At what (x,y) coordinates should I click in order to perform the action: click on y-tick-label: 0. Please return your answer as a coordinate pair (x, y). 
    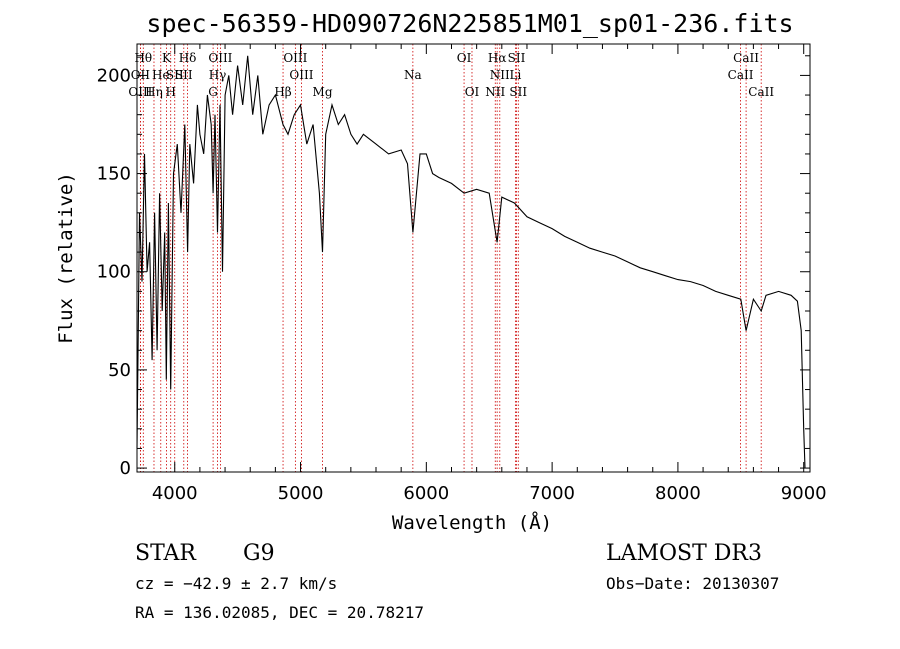
    Looking at the image, I should click on (125, 468).